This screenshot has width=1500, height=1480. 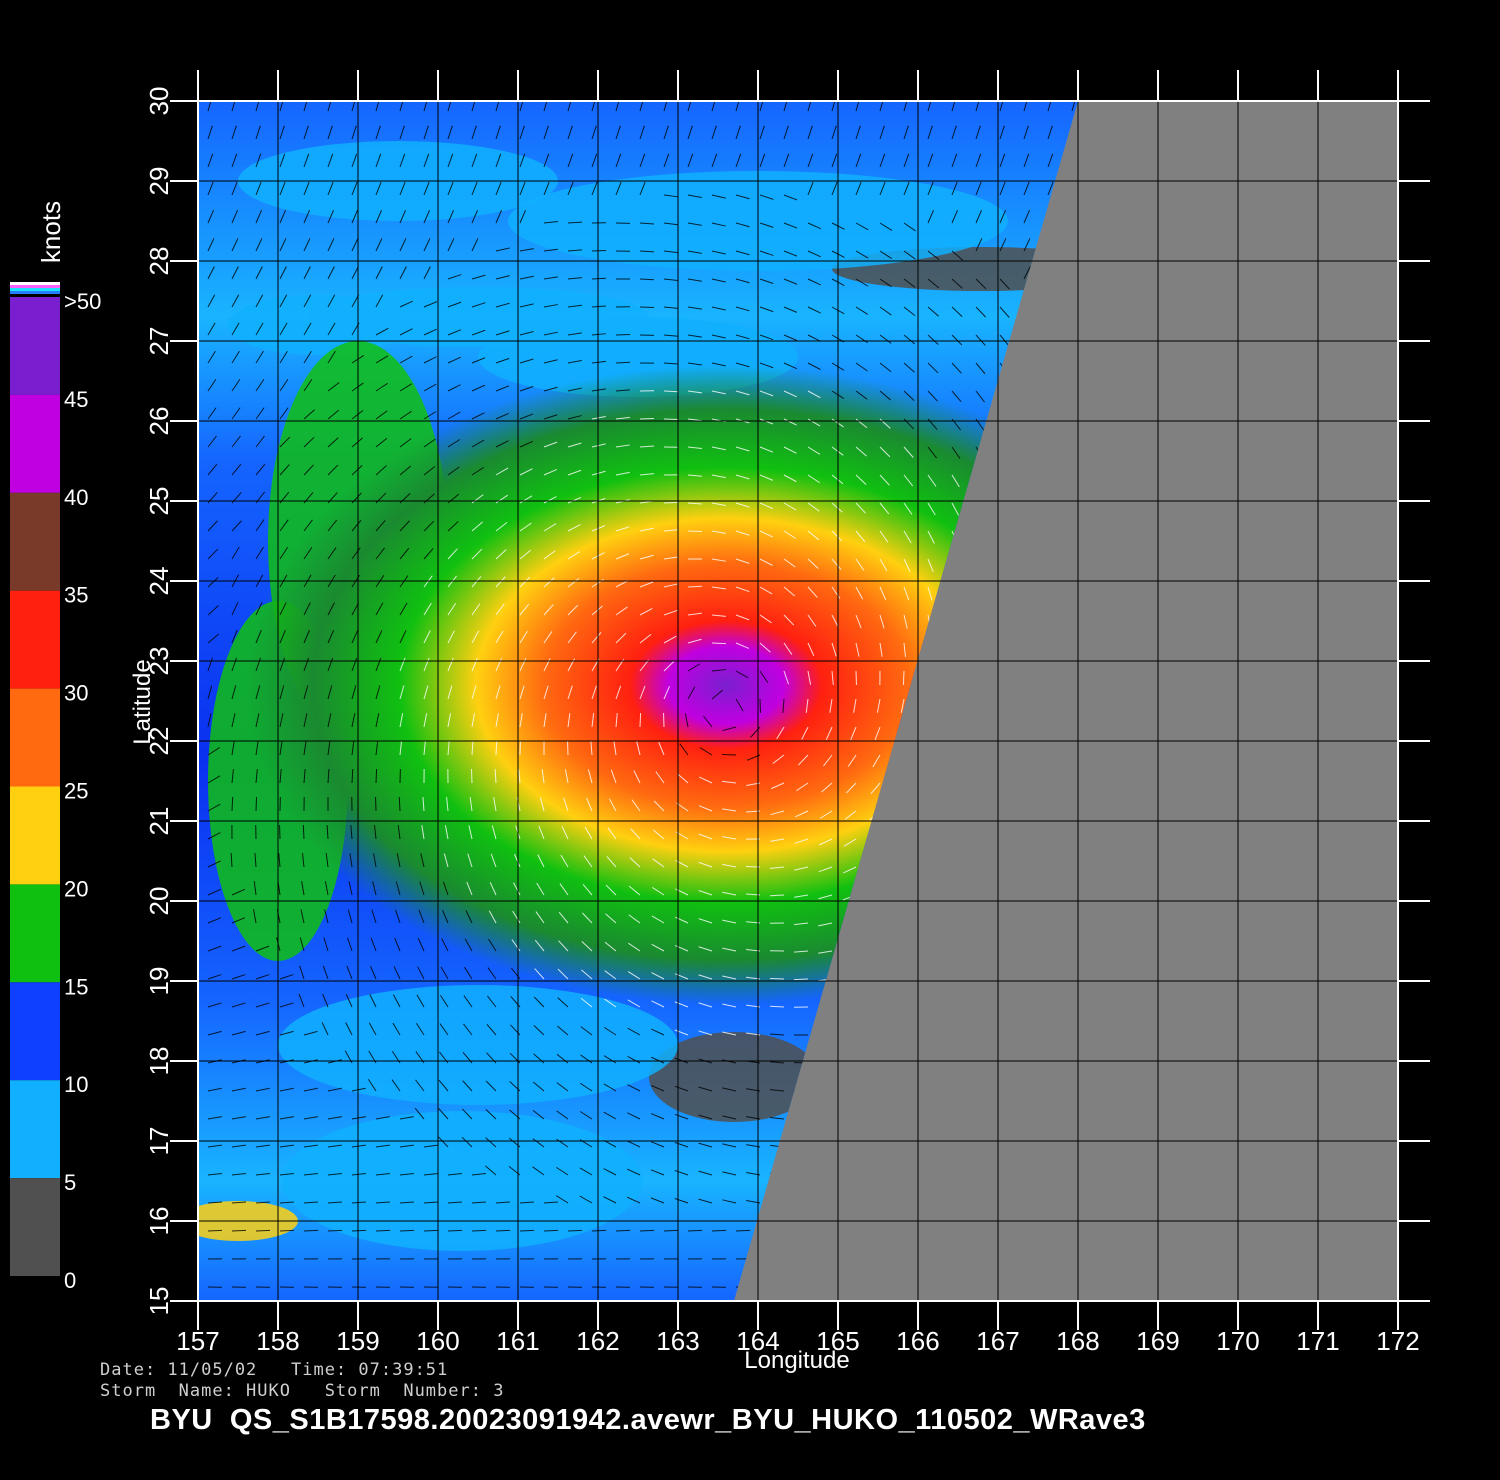 I want to click on x-axis-label: Longitude, so click(x=796, y=1360).